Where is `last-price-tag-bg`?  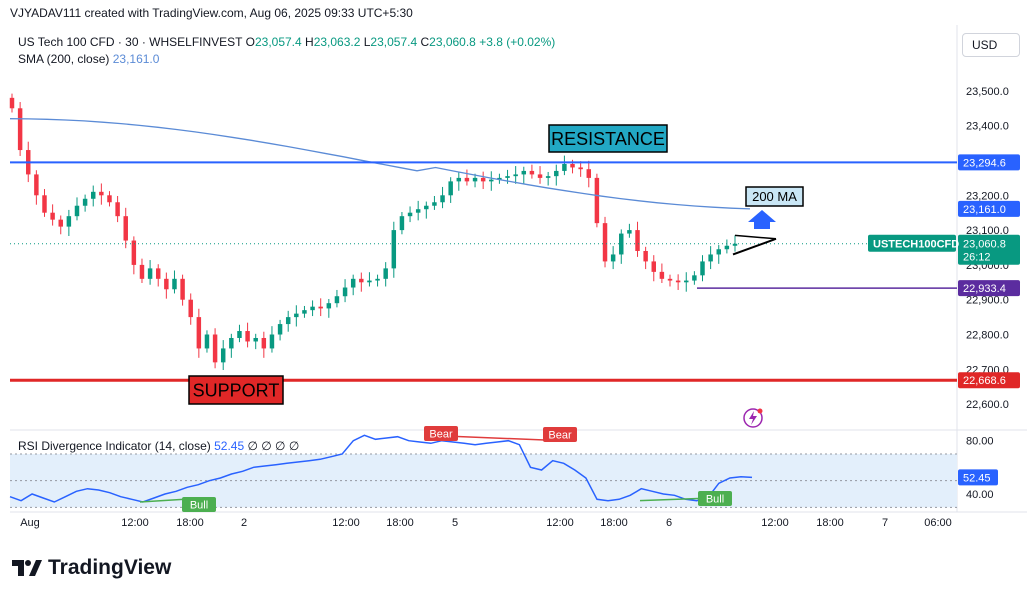 last-price-tag-bg is located at coordinates (989, 249).